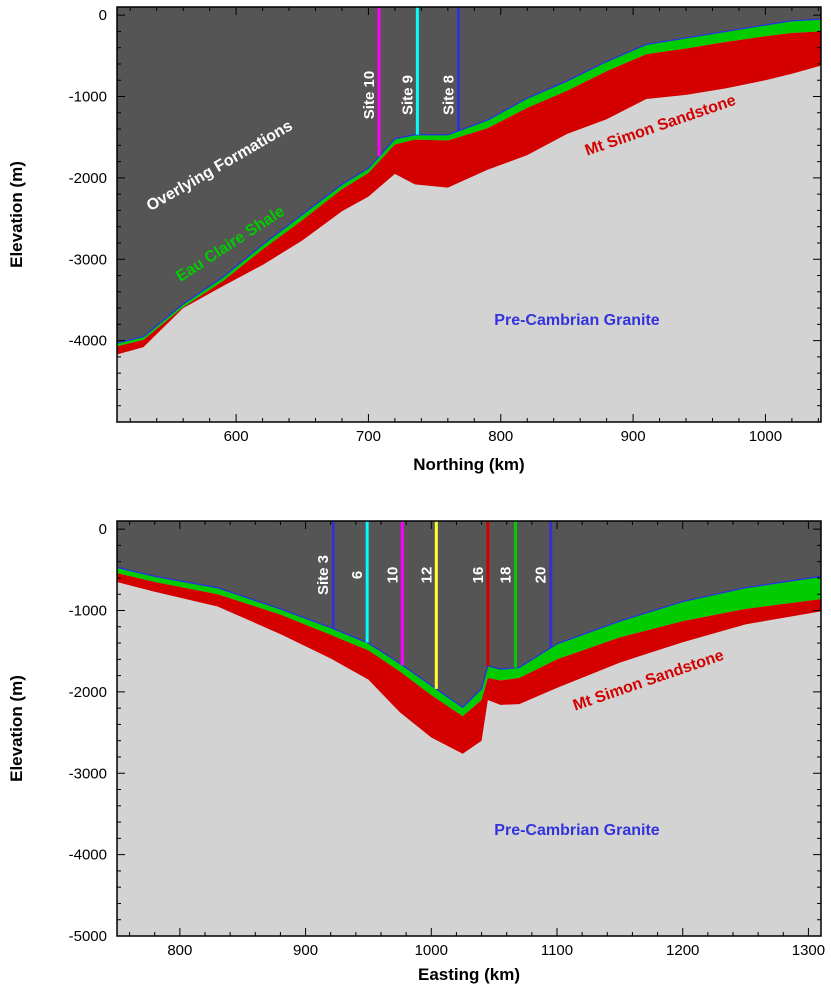 The image size is (831, 995). What do you see at coordinates (541, 575) in the screenshot?
I see `site-label: 20` at bounding box center [541, 575].